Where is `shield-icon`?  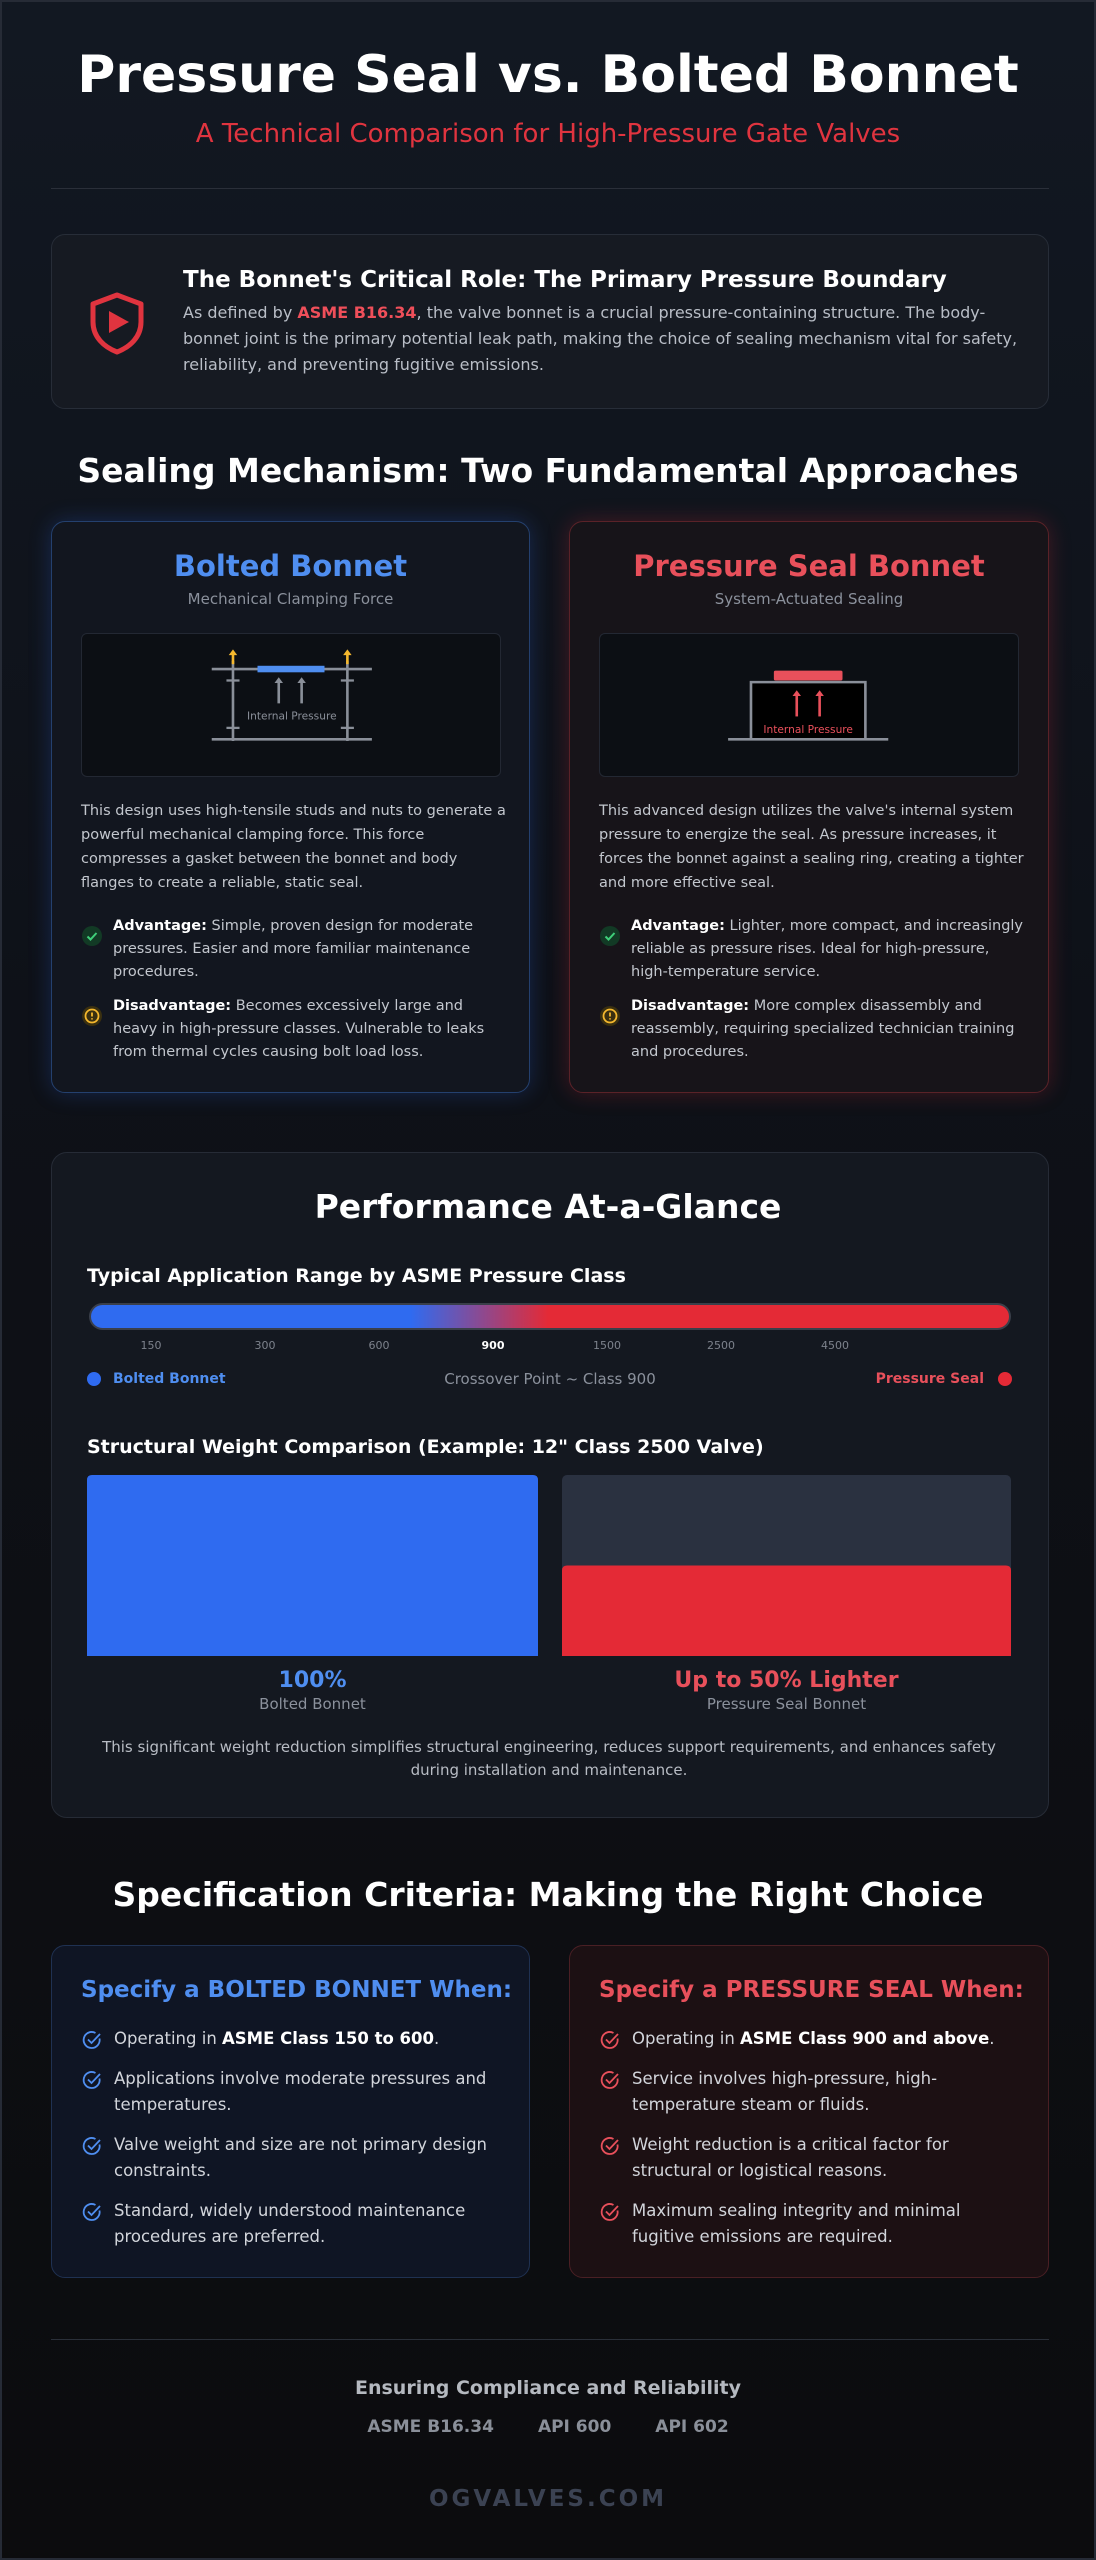 shield-icon is located at coordinates (117, 323).